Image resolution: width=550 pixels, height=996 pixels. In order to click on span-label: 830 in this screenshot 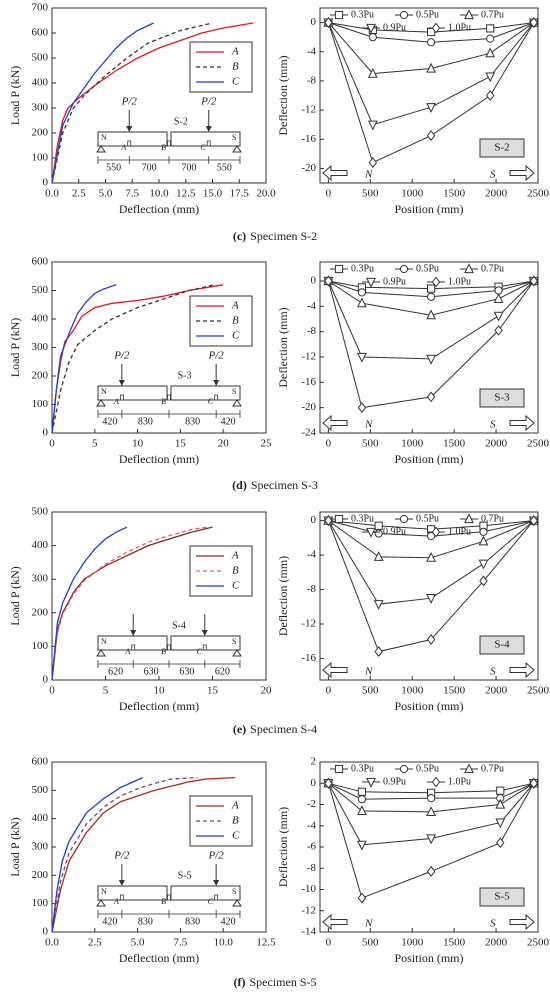, I will do `click(145, 921)`.